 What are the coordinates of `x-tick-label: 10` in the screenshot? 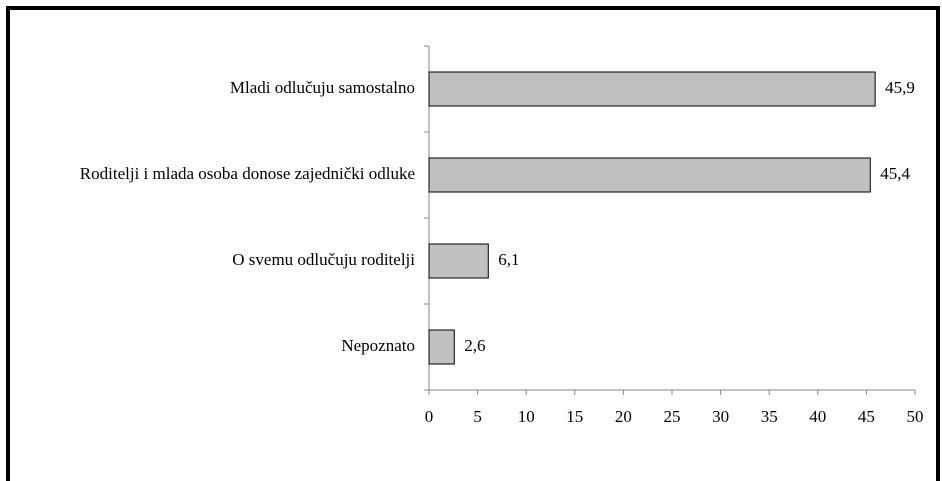 It's located at (526, 416).